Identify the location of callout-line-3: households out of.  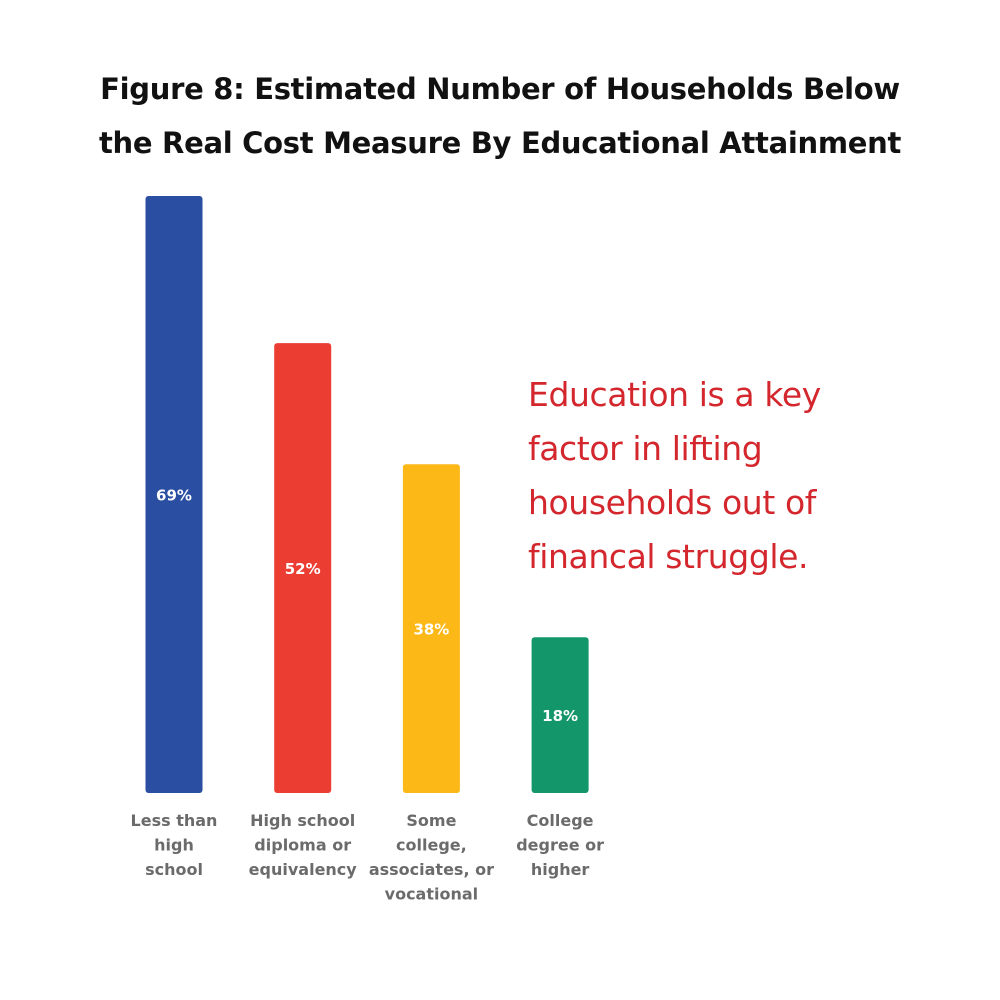
(672, 502).